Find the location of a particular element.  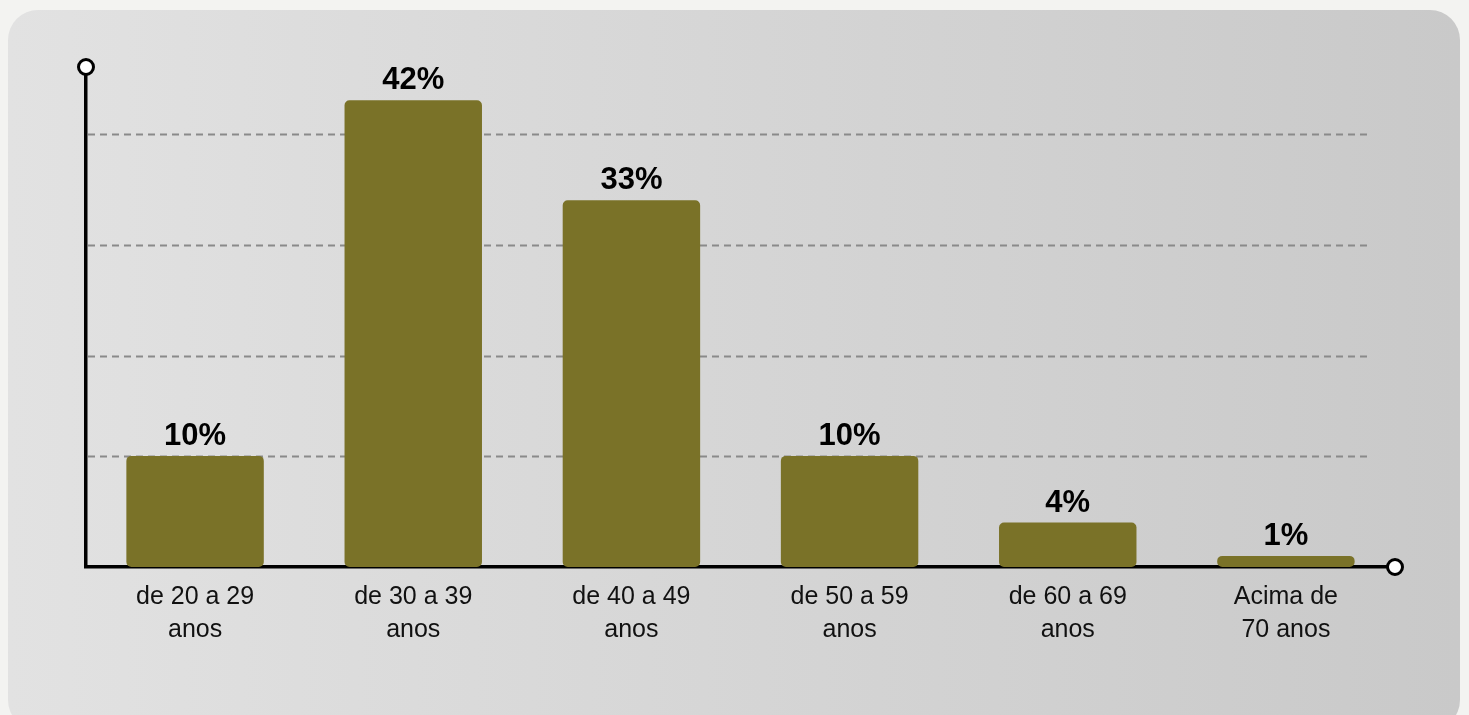

x-tick-label: de 30 a 39 anos is located at coordinates (413, 611).